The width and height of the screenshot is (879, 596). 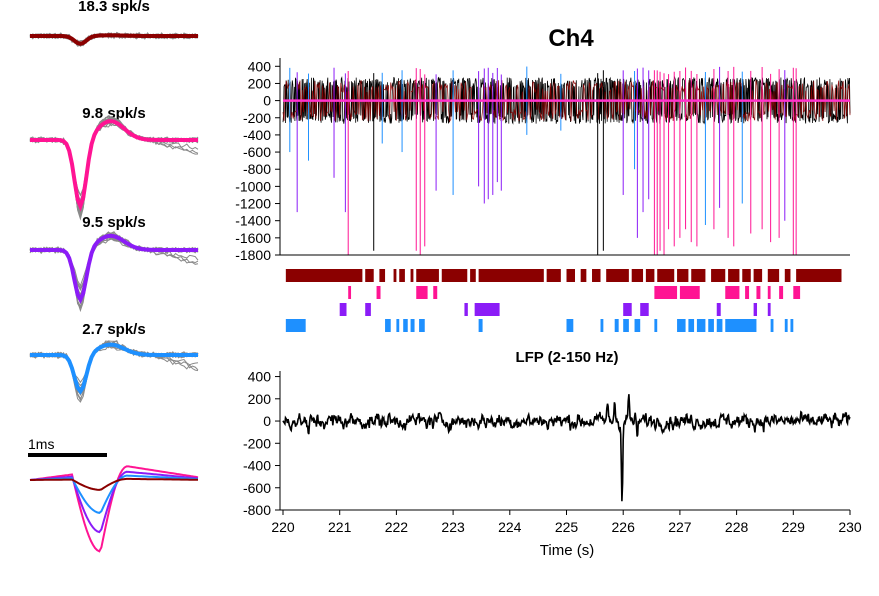 What do you see at coordinates (253, 221) in the screenshot?
I see `y-tick-label: -1400` at bounding box center [253, 221].